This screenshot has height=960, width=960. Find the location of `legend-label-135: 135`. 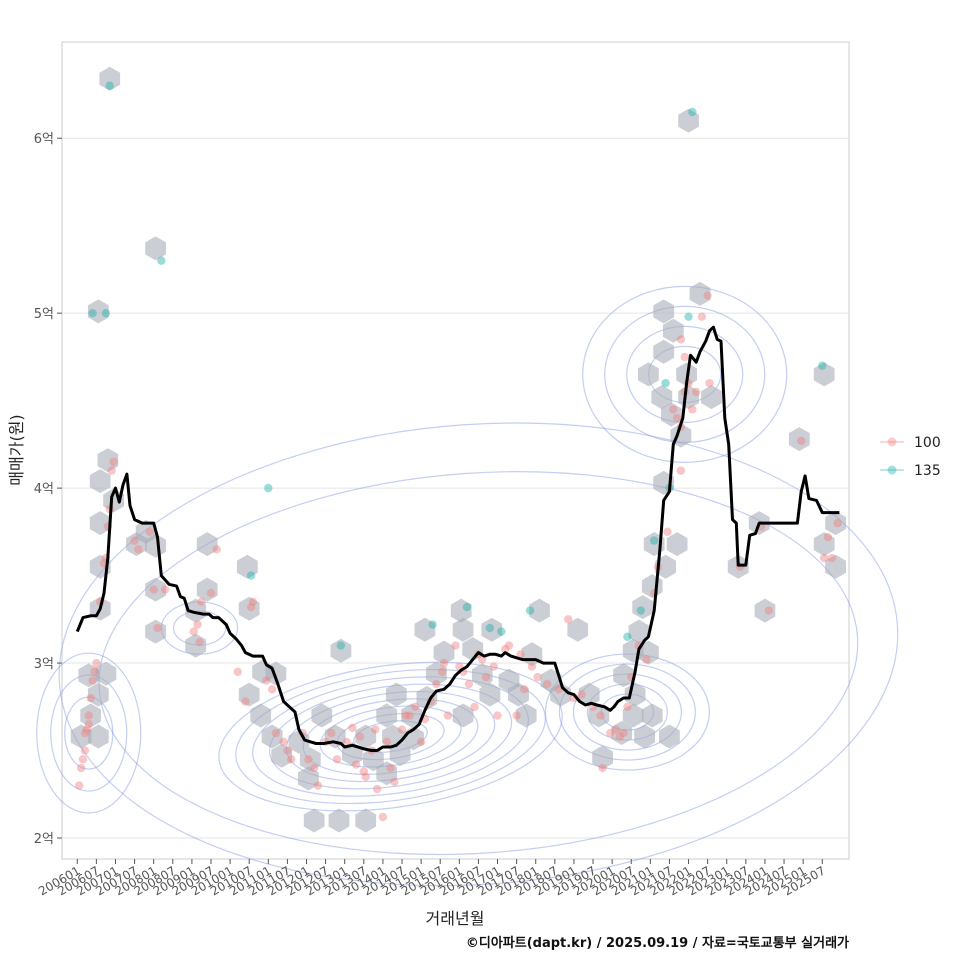

legend-label-135: 135 is located at coordinates (927, 471).